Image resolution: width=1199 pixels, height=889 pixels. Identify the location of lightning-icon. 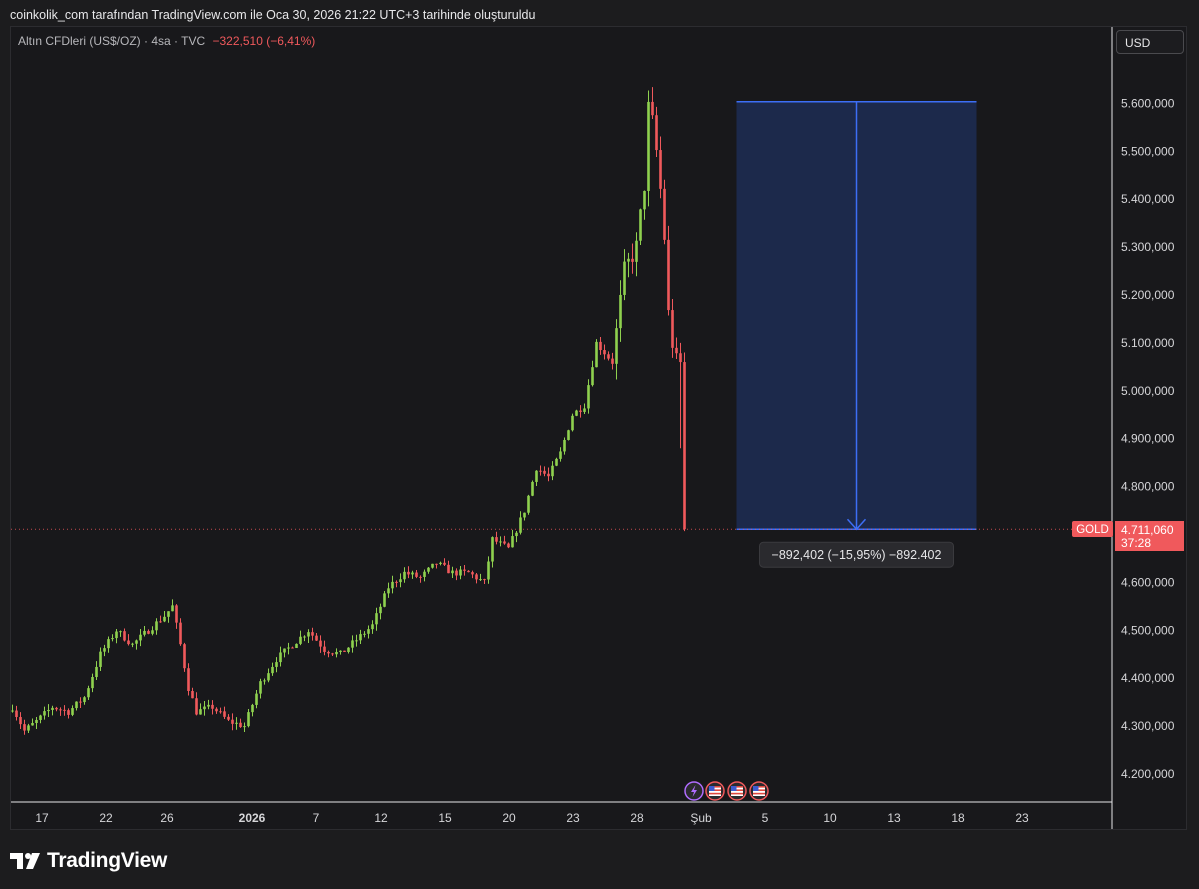
(694, 791).